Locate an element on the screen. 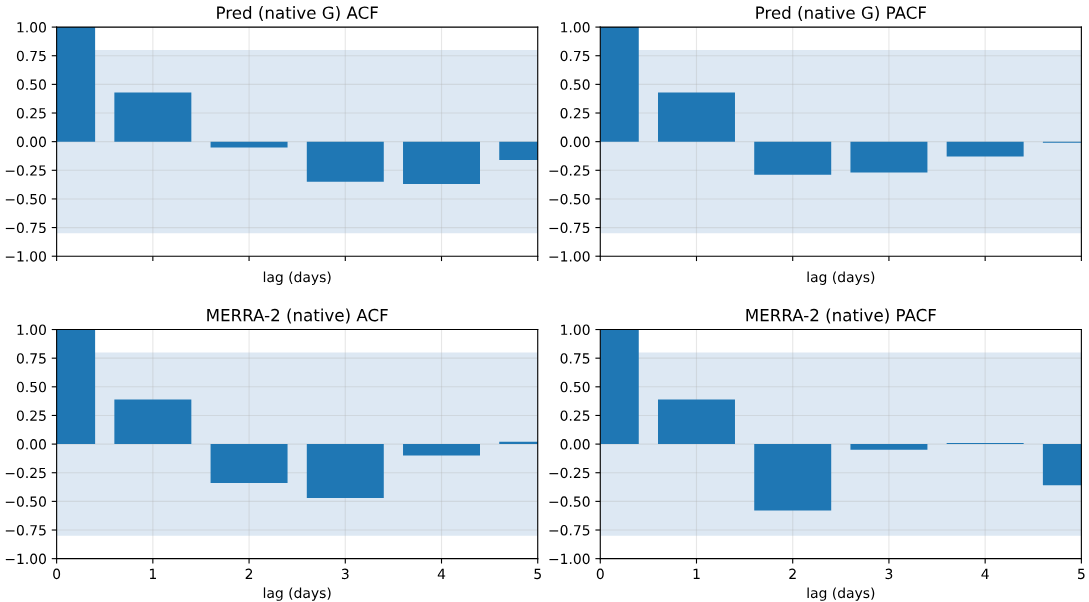 The image size is (1089, 602). chart-title: Pred (native G) PACF is located at coordinates (841, 13).